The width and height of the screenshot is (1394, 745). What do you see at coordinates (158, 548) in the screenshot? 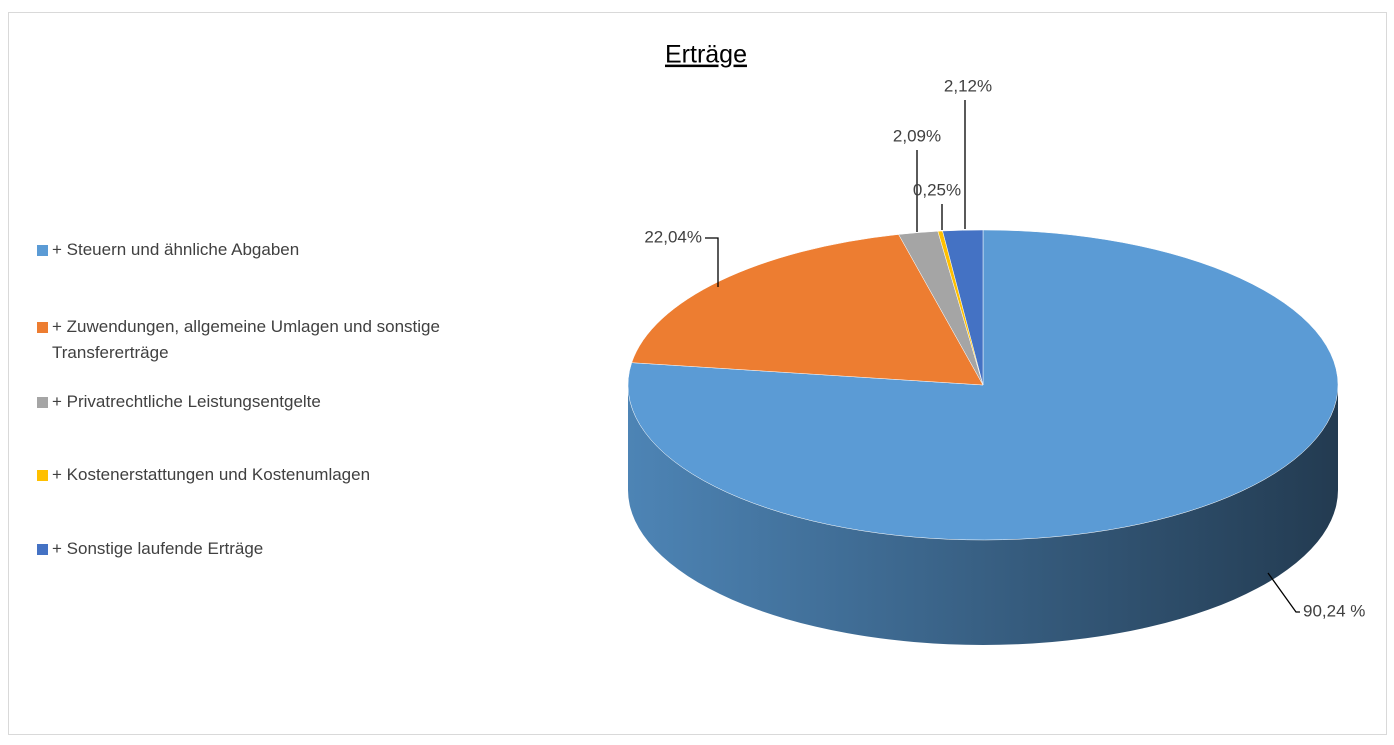
I see `legend-label: + Sonstige laufende Erträge` at bounding box center [158, 548].